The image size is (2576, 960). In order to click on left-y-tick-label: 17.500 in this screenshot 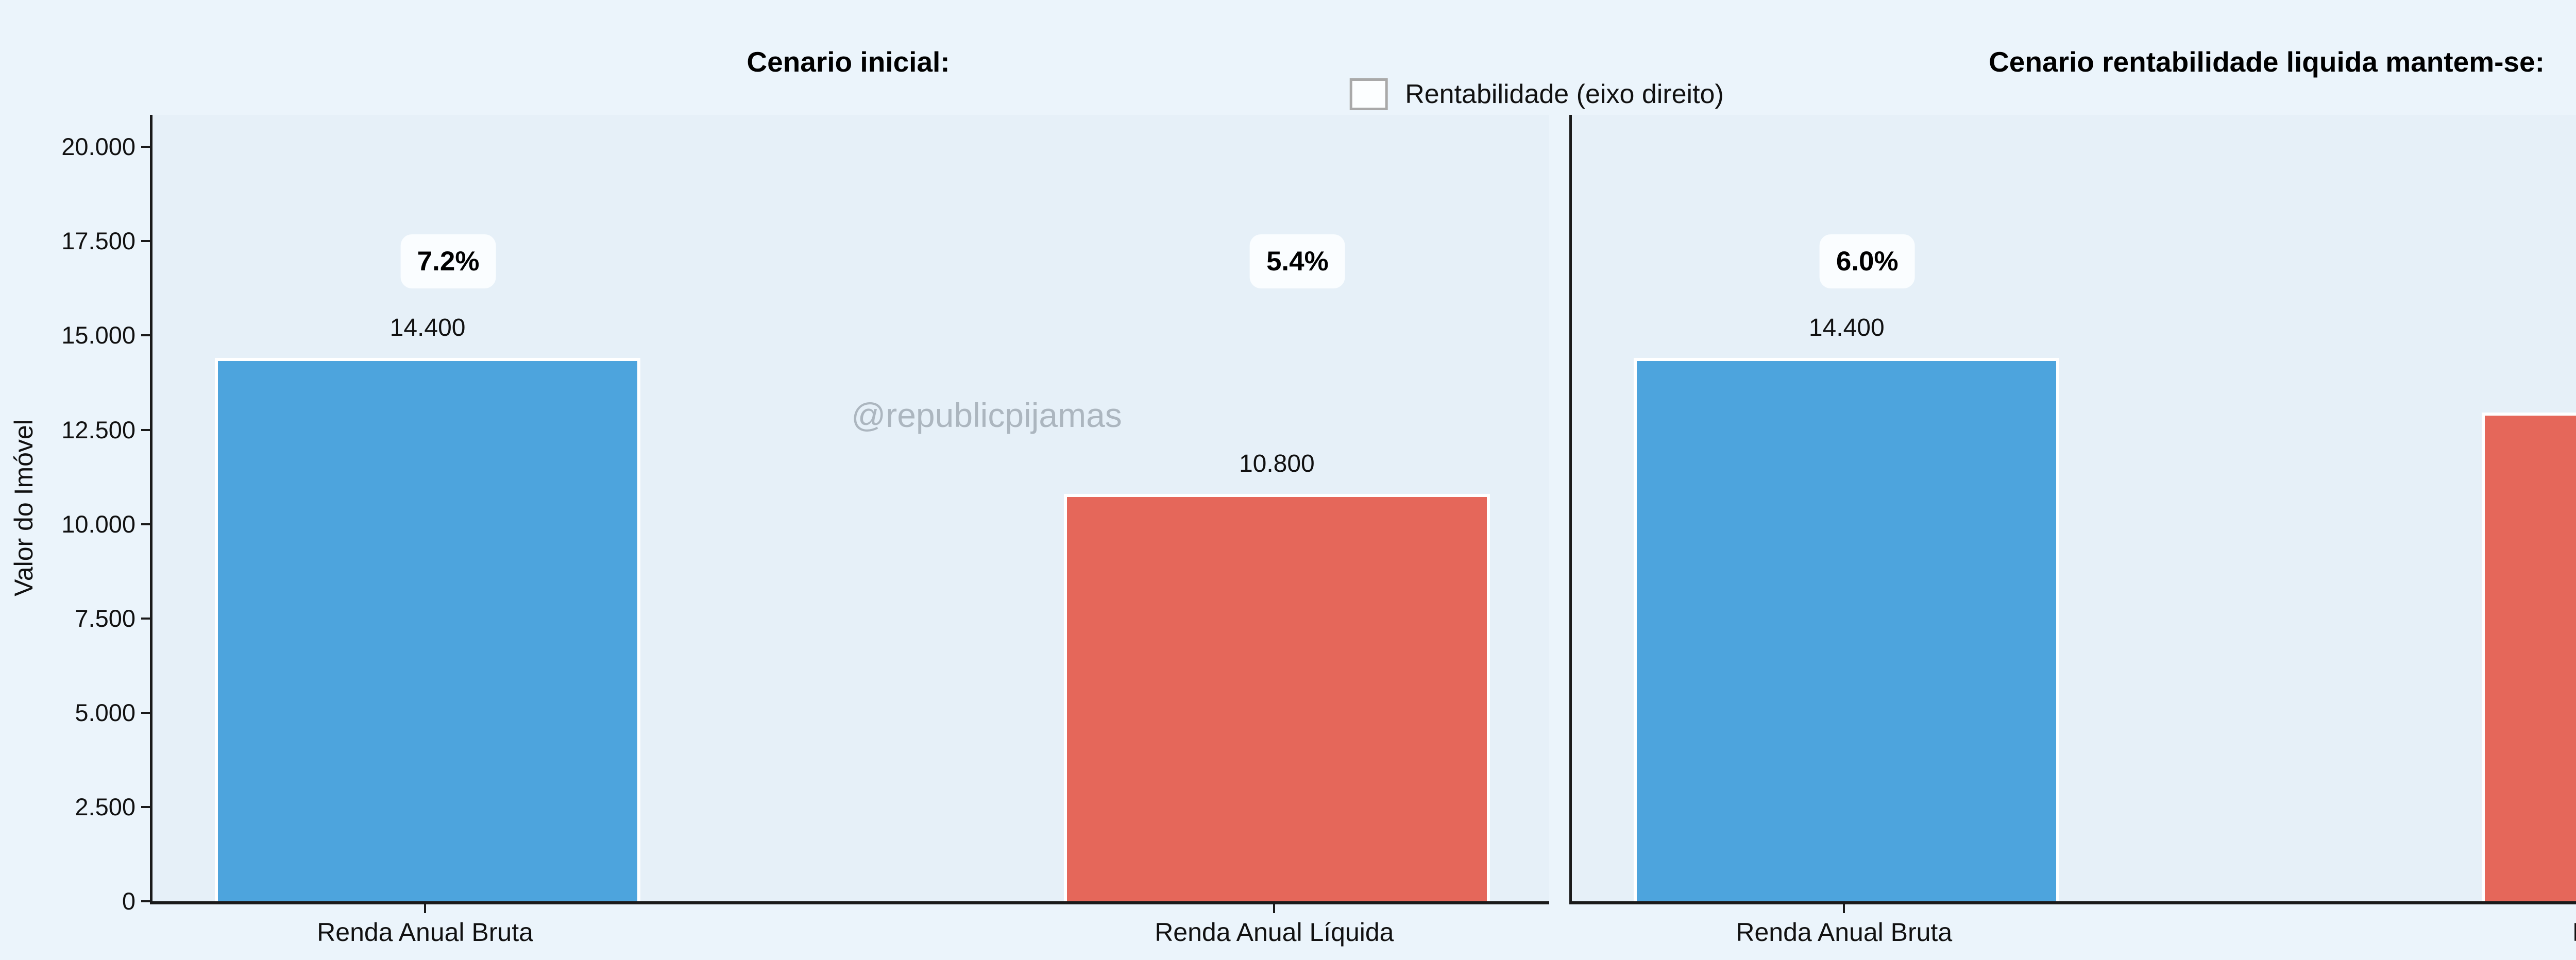, I will do `click(98, 241)`.